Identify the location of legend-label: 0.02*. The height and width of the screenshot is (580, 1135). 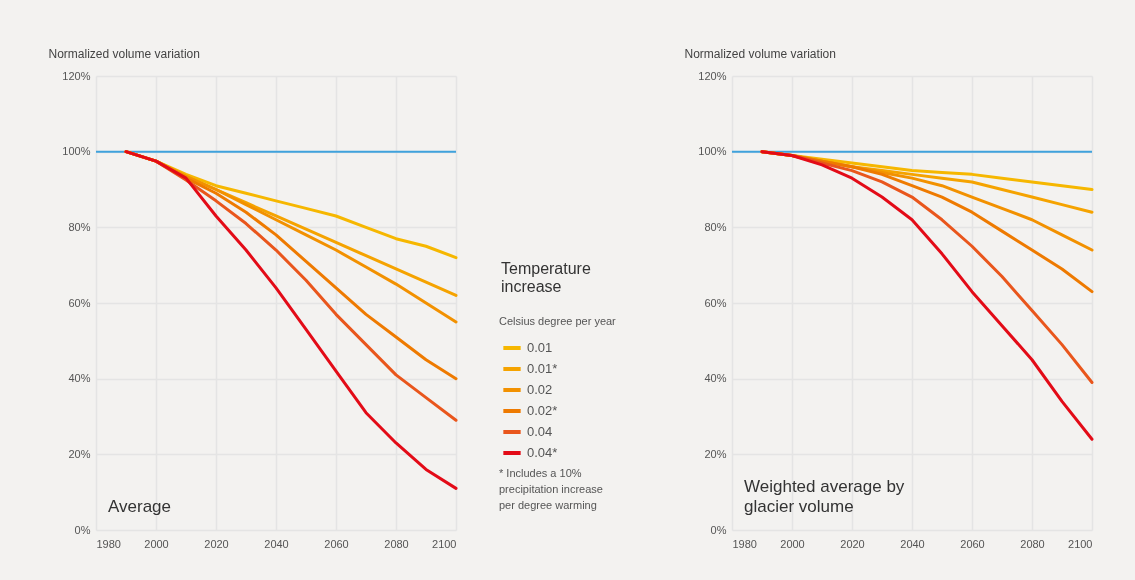
(542, 410).